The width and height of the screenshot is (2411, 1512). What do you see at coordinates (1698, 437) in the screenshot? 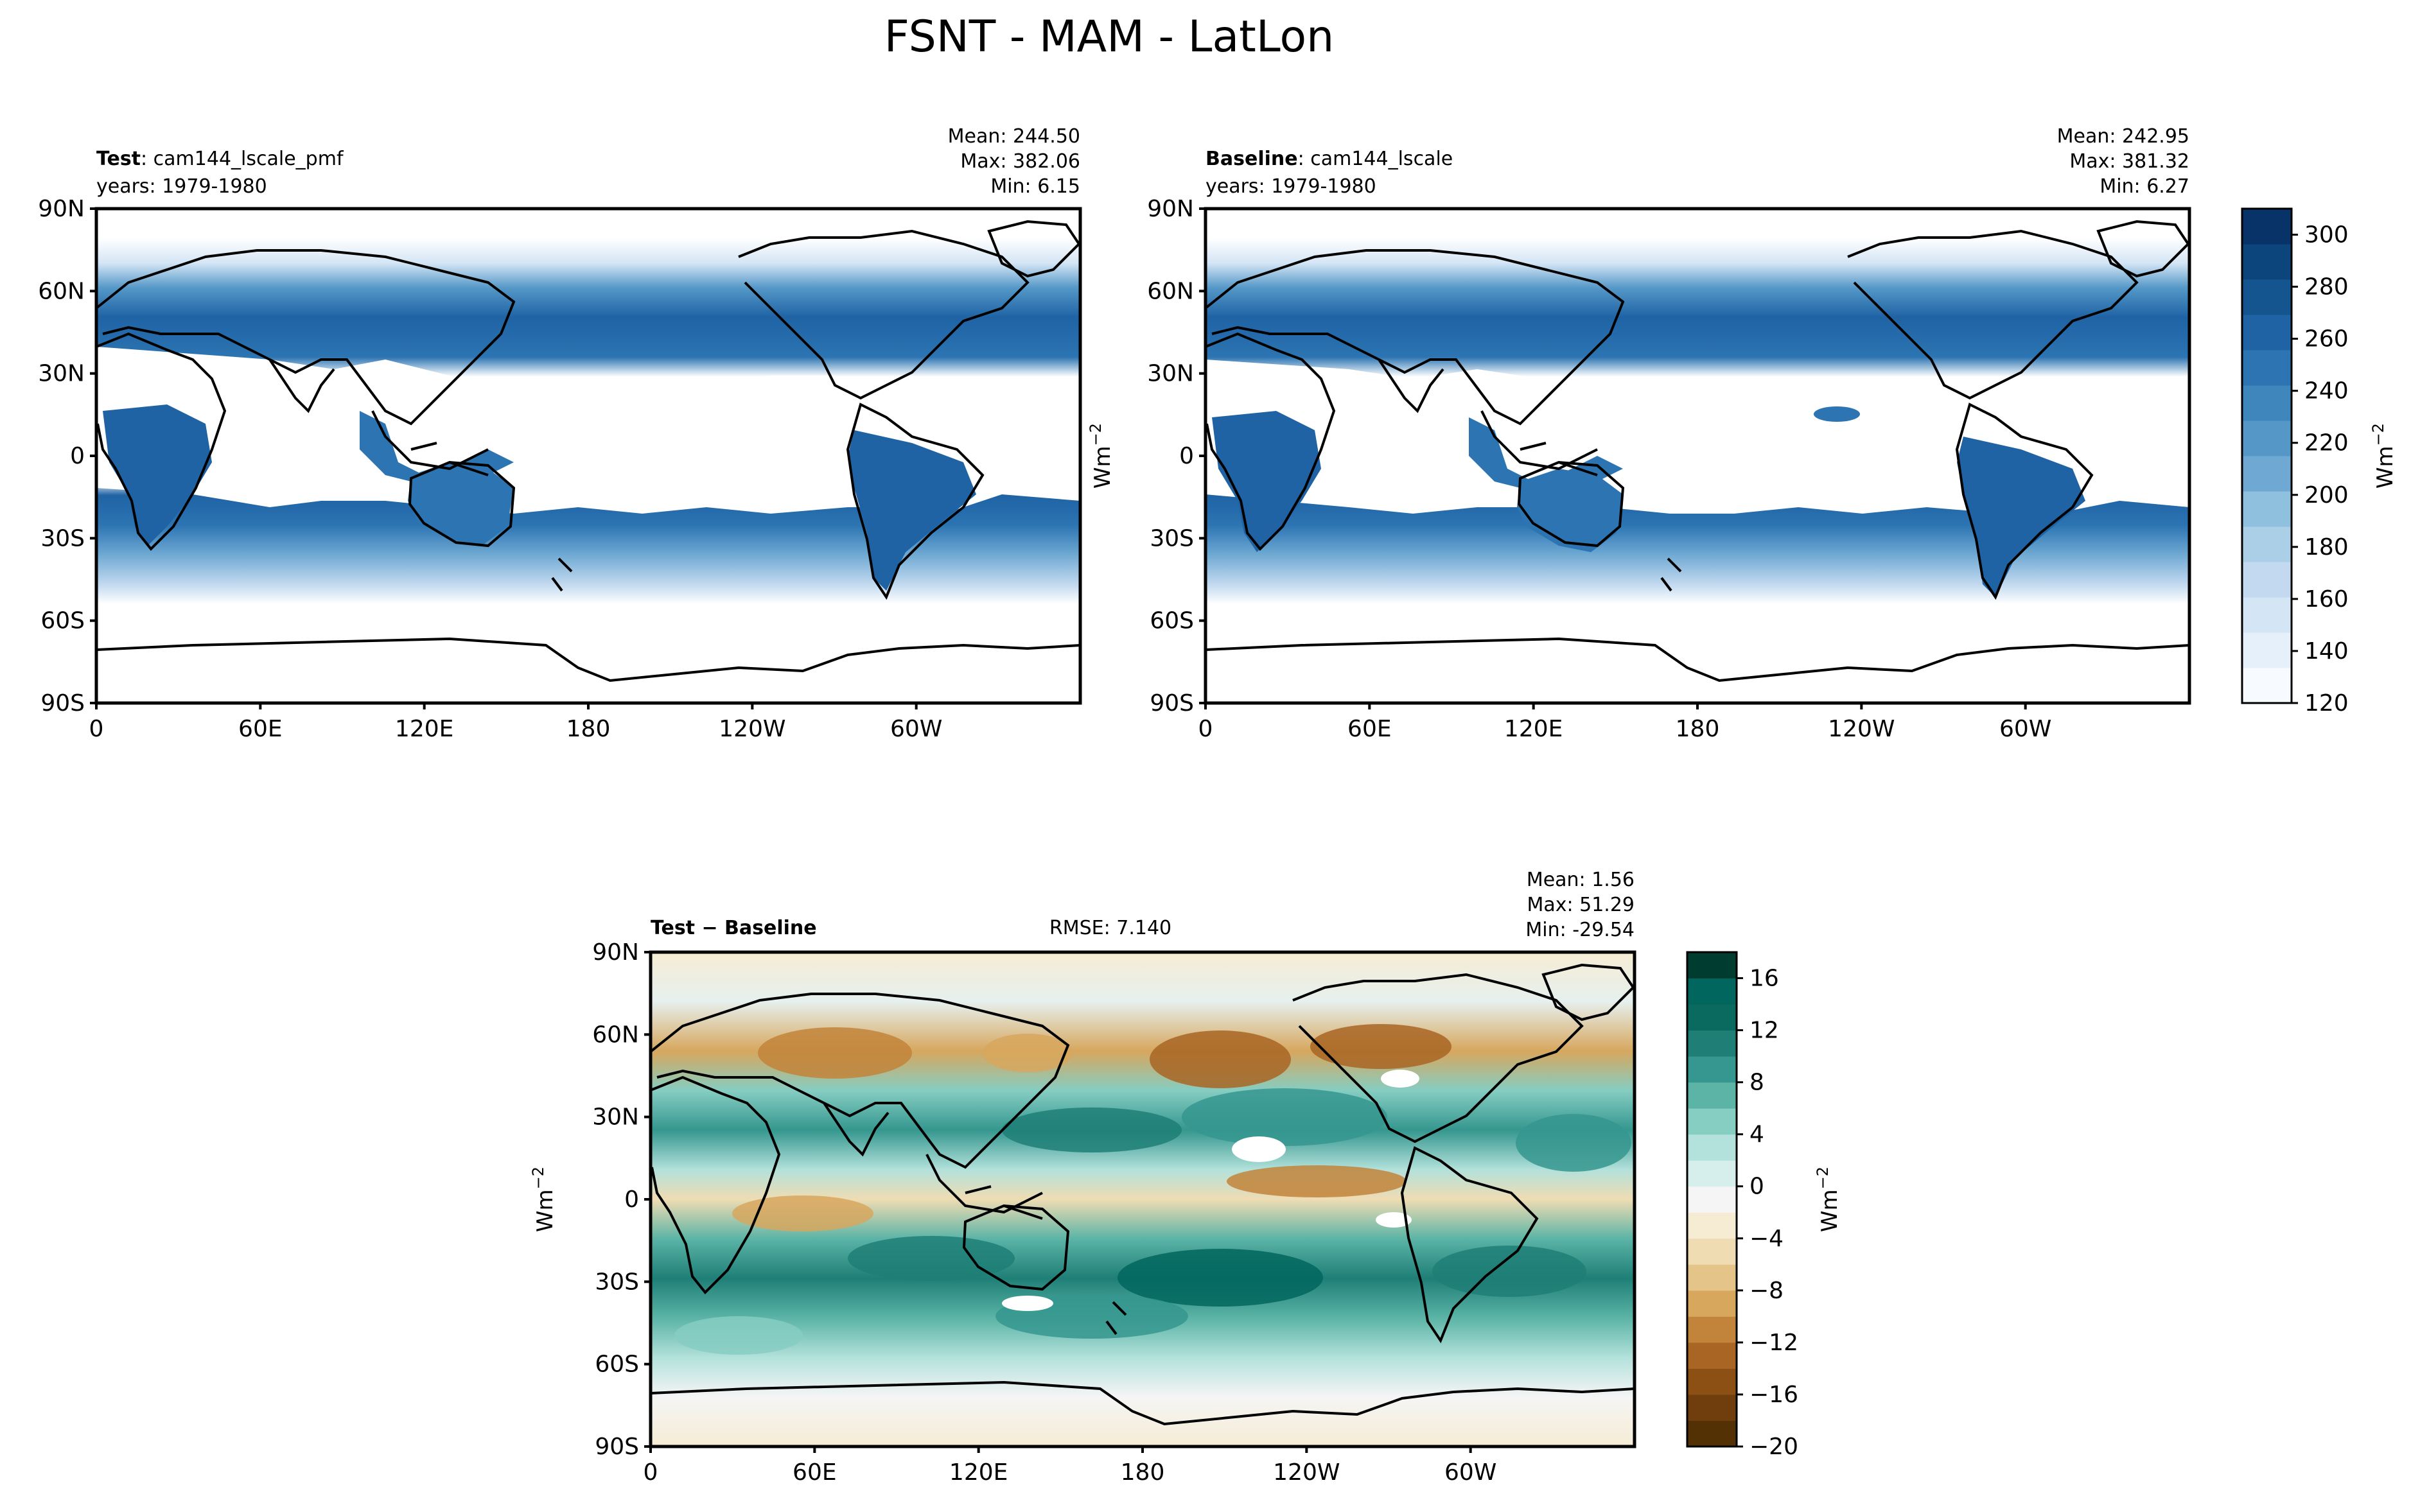
I see `panel-baseline-tropics-gap` at bounding box center [1698, 437].